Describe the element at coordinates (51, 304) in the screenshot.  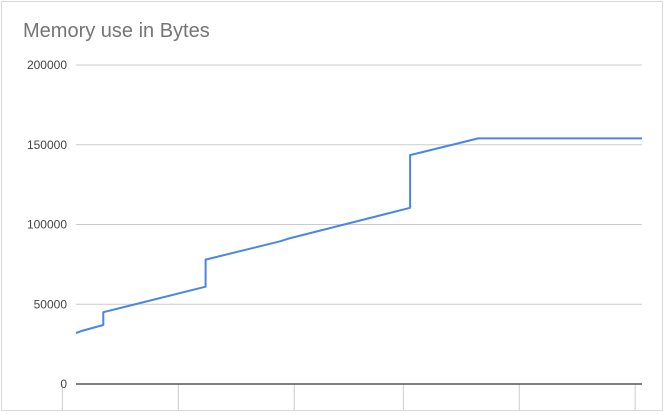
I see `y-tick-label: 50000` at that location.